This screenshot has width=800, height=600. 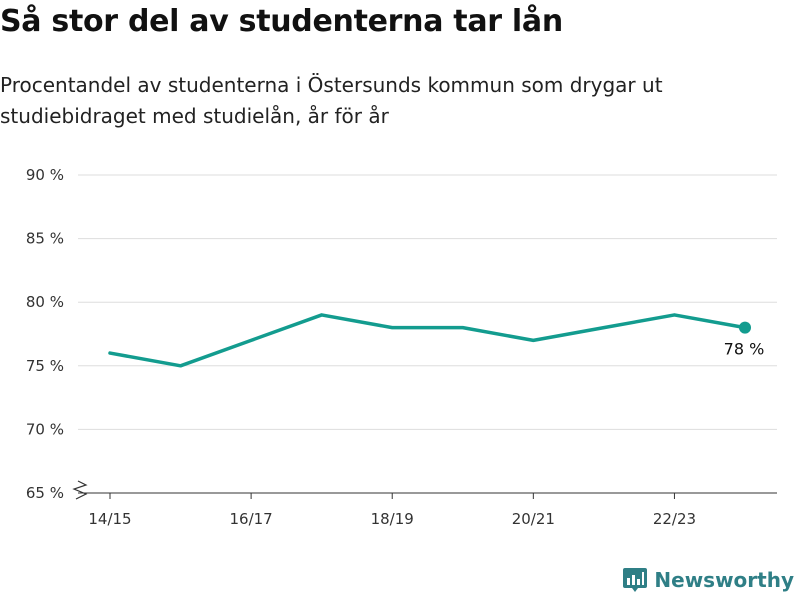 I want to click on newsworthy-logo: Newsworthy, so click(x=708, y=580).